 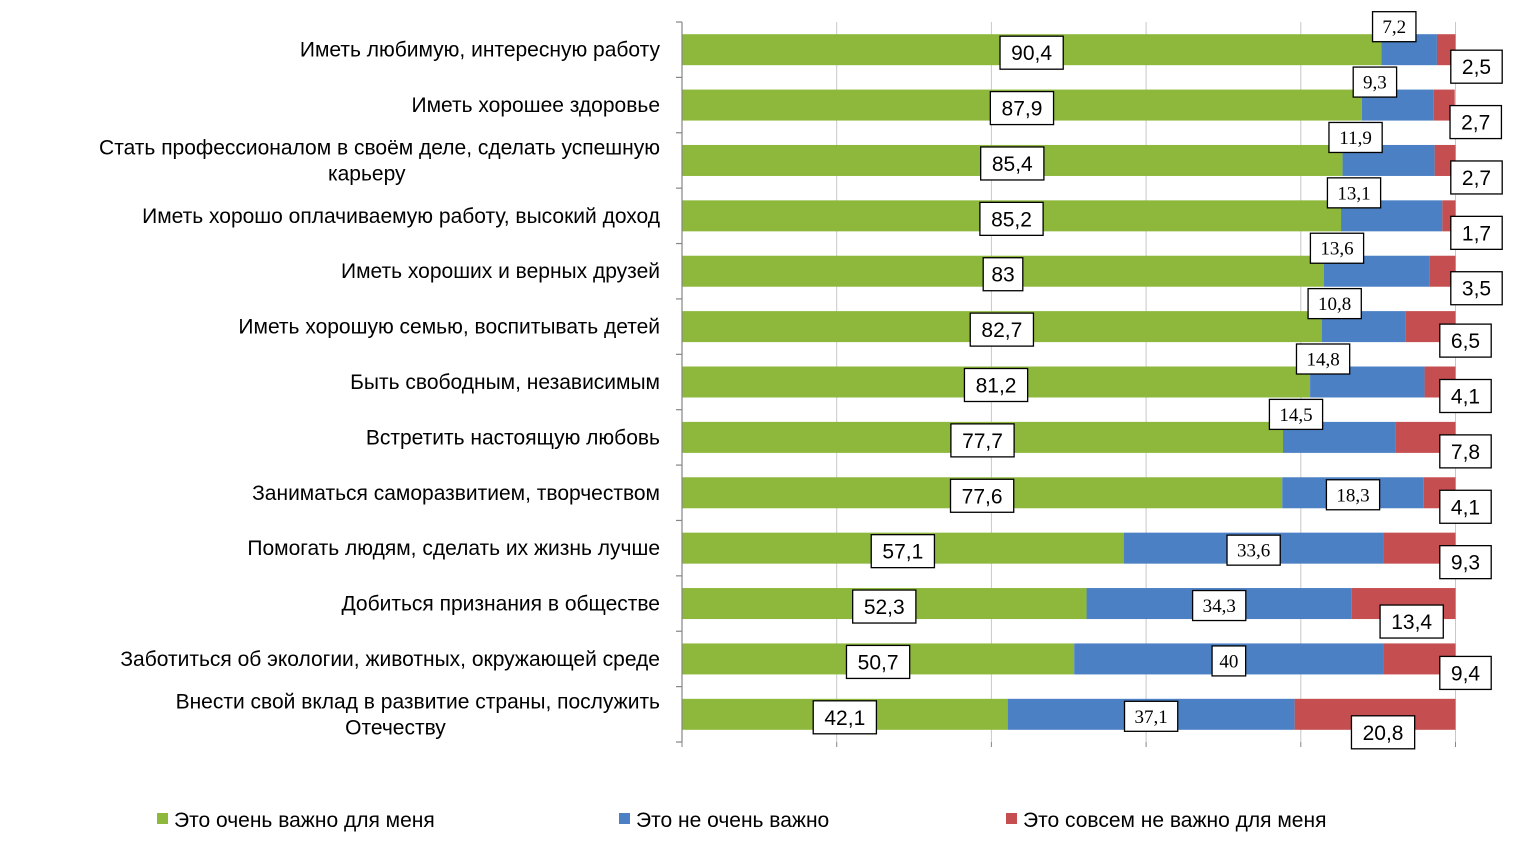 I want to click on category-label: Заниматься саморазвитием, творчеством, so click(x=456, y=493).